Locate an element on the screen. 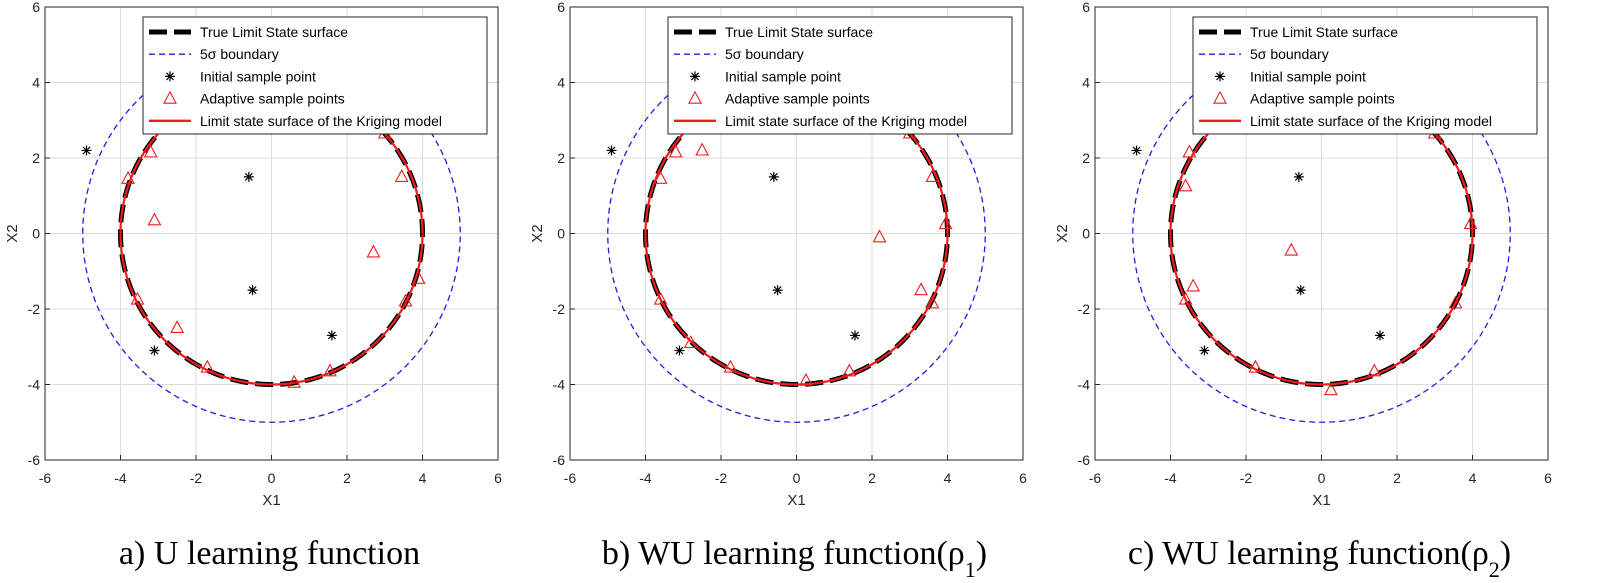 This screenshot has height=583, width=1600. legend-entry-label: Adaptive sample points is located at coordinates (1322, 99).